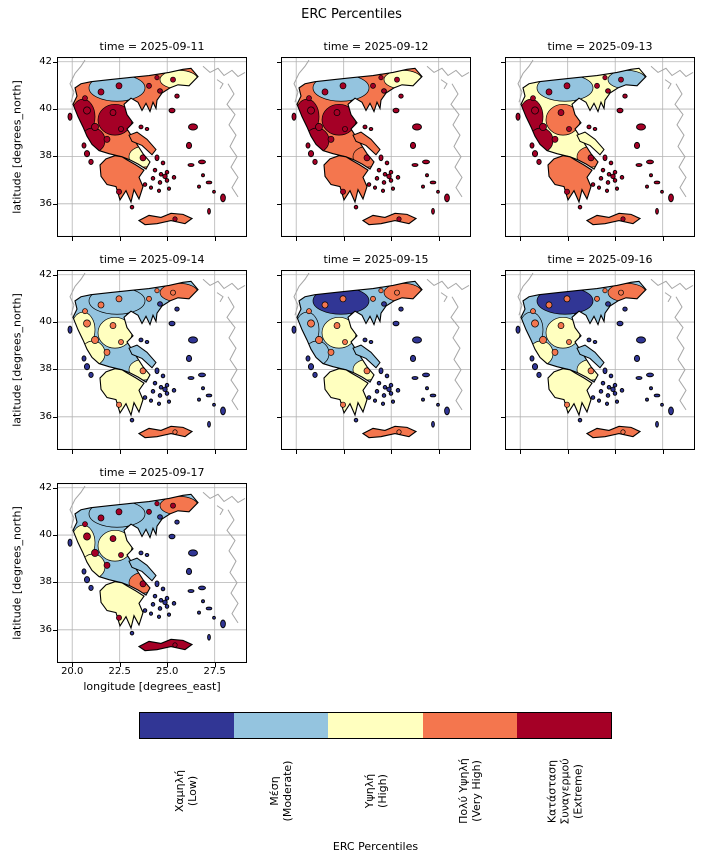 This screenshot has height=862, width=703. What do you see at coordinates (351, 14) in the screenshot?
I see `figure-title: ERC Percentiles` at bounding box center [351, 14].